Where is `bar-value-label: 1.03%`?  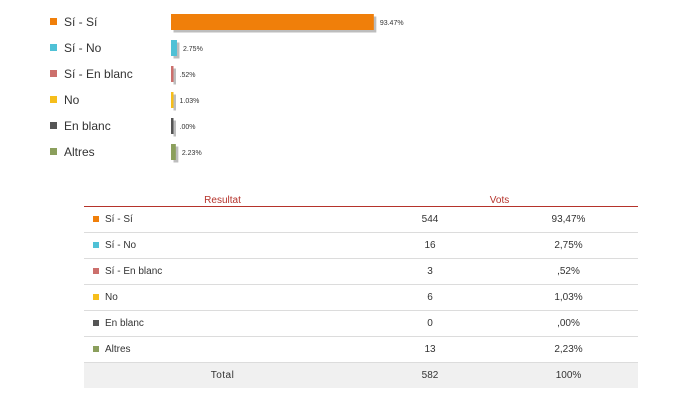 bar-value-label: 1.03% is located at coordinates (190, 101).